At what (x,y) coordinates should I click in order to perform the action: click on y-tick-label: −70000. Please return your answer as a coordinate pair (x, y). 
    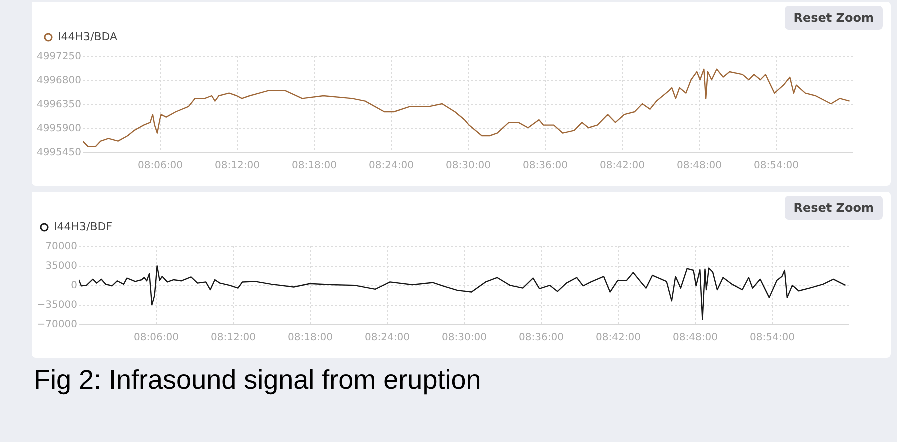
    Looking at the image, I should click on (57, 325).